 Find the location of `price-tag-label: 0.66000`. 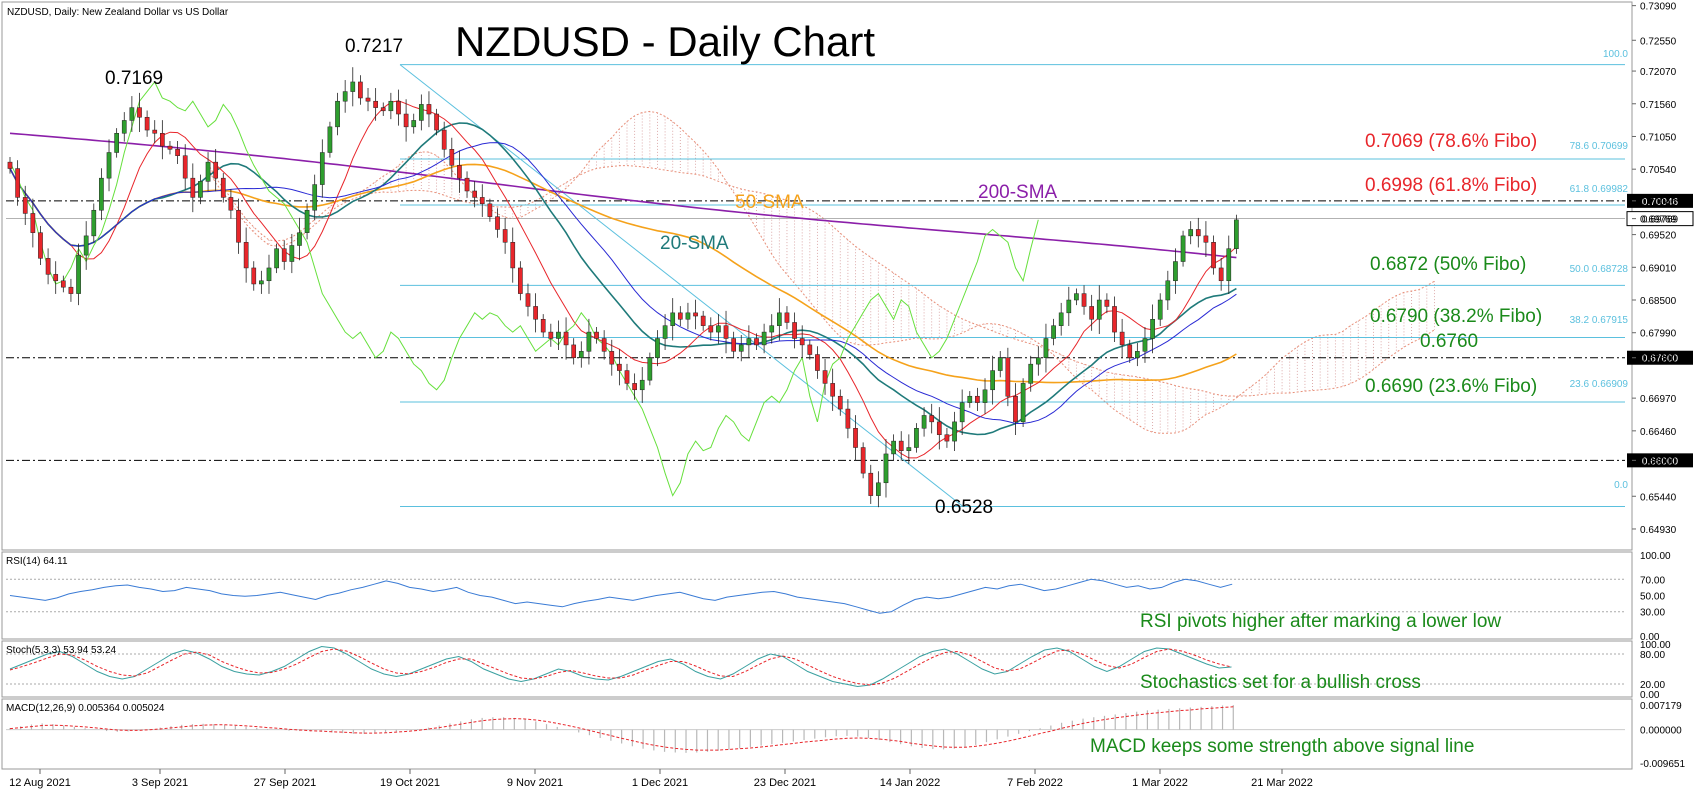

price-tag-label: 0.66000 is located at coordinates (1660, 461).